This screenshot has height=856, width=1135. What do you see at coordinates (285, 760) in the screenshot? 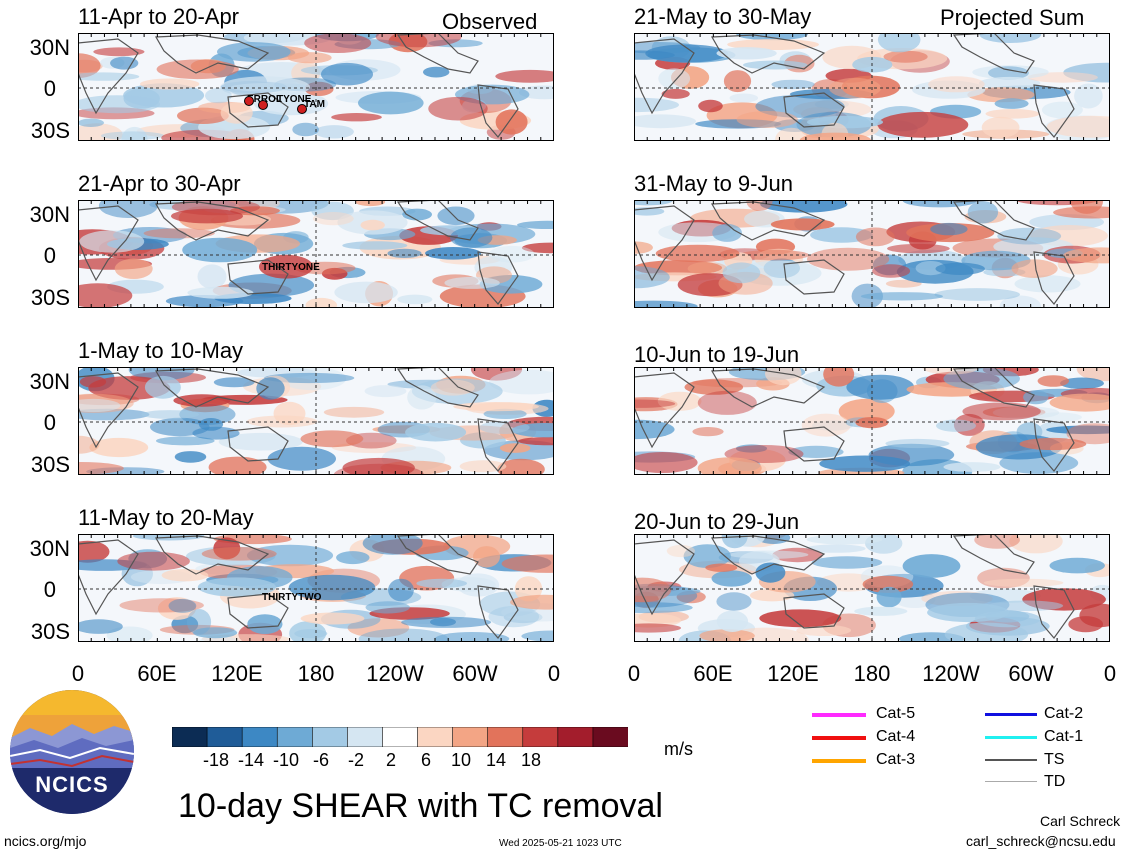
I see `colorbar-label: -10` at bounding box center [285, 760].